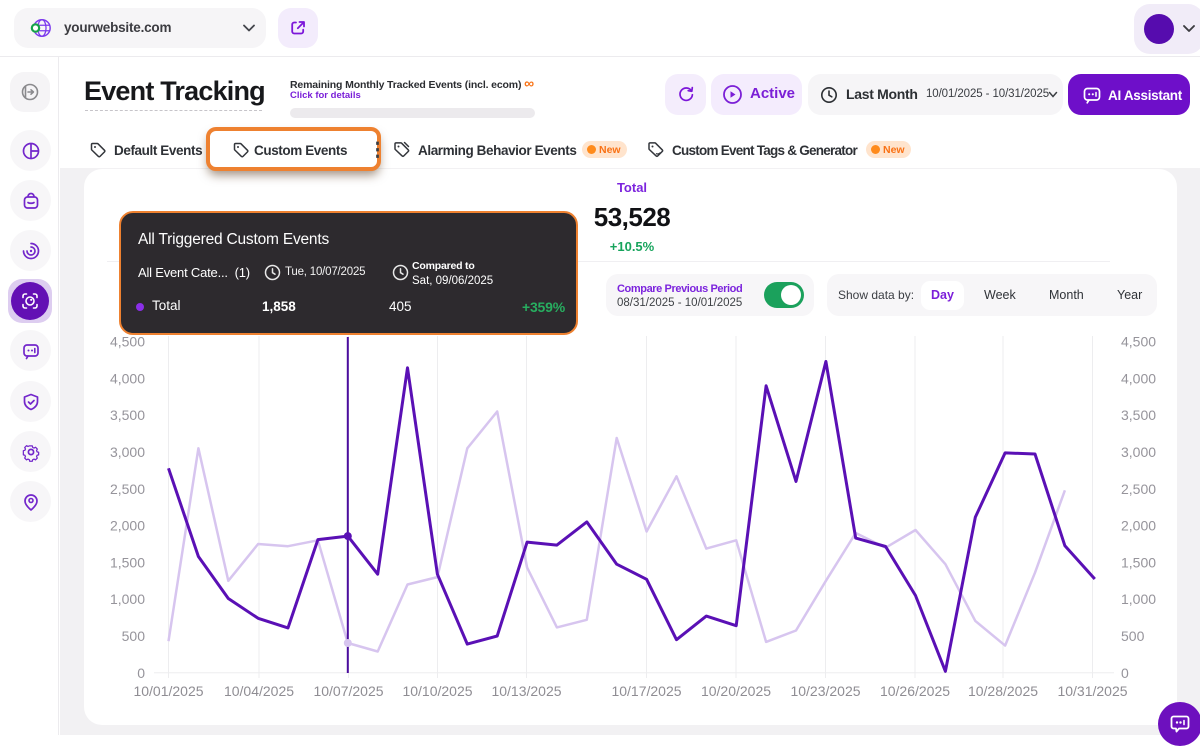 The height and width of the screenshot is (746, 1200). Describe the element at coordinates (736, 691) in the screenshot. I see `svg-text: 10/20/2025` at that location.